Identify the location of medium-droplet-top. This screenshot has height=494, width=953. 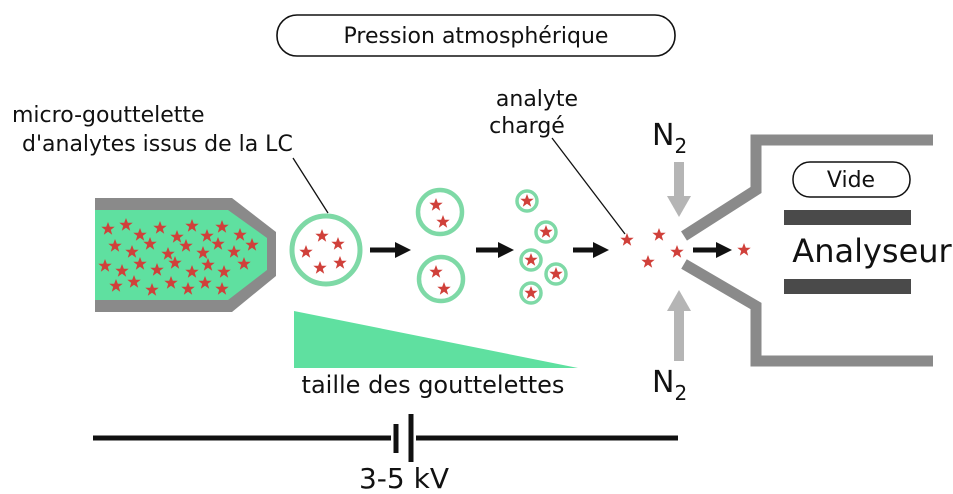
(440, 212).